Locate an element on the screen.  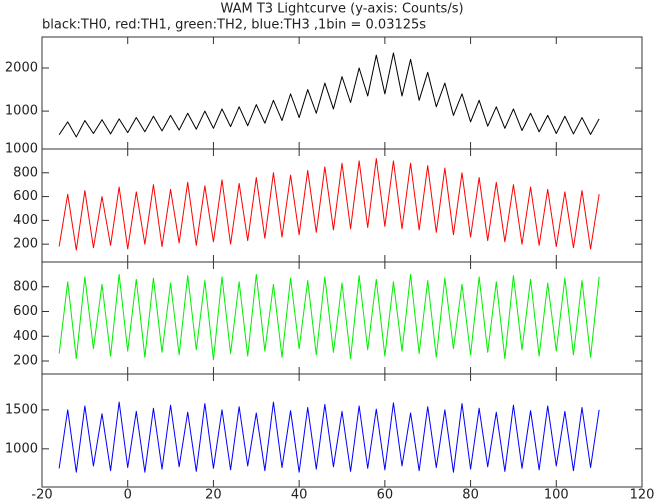
chart-title: WAM T3 Lightcurve (y-axis: Counts/s) is located at coordinates (341, 9).